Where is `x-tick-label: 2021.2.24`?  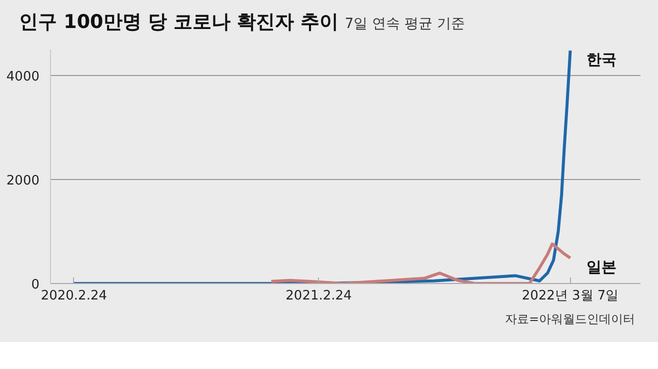
x-tick-label: 2021.2.24 is located at coordinates (319, 296).